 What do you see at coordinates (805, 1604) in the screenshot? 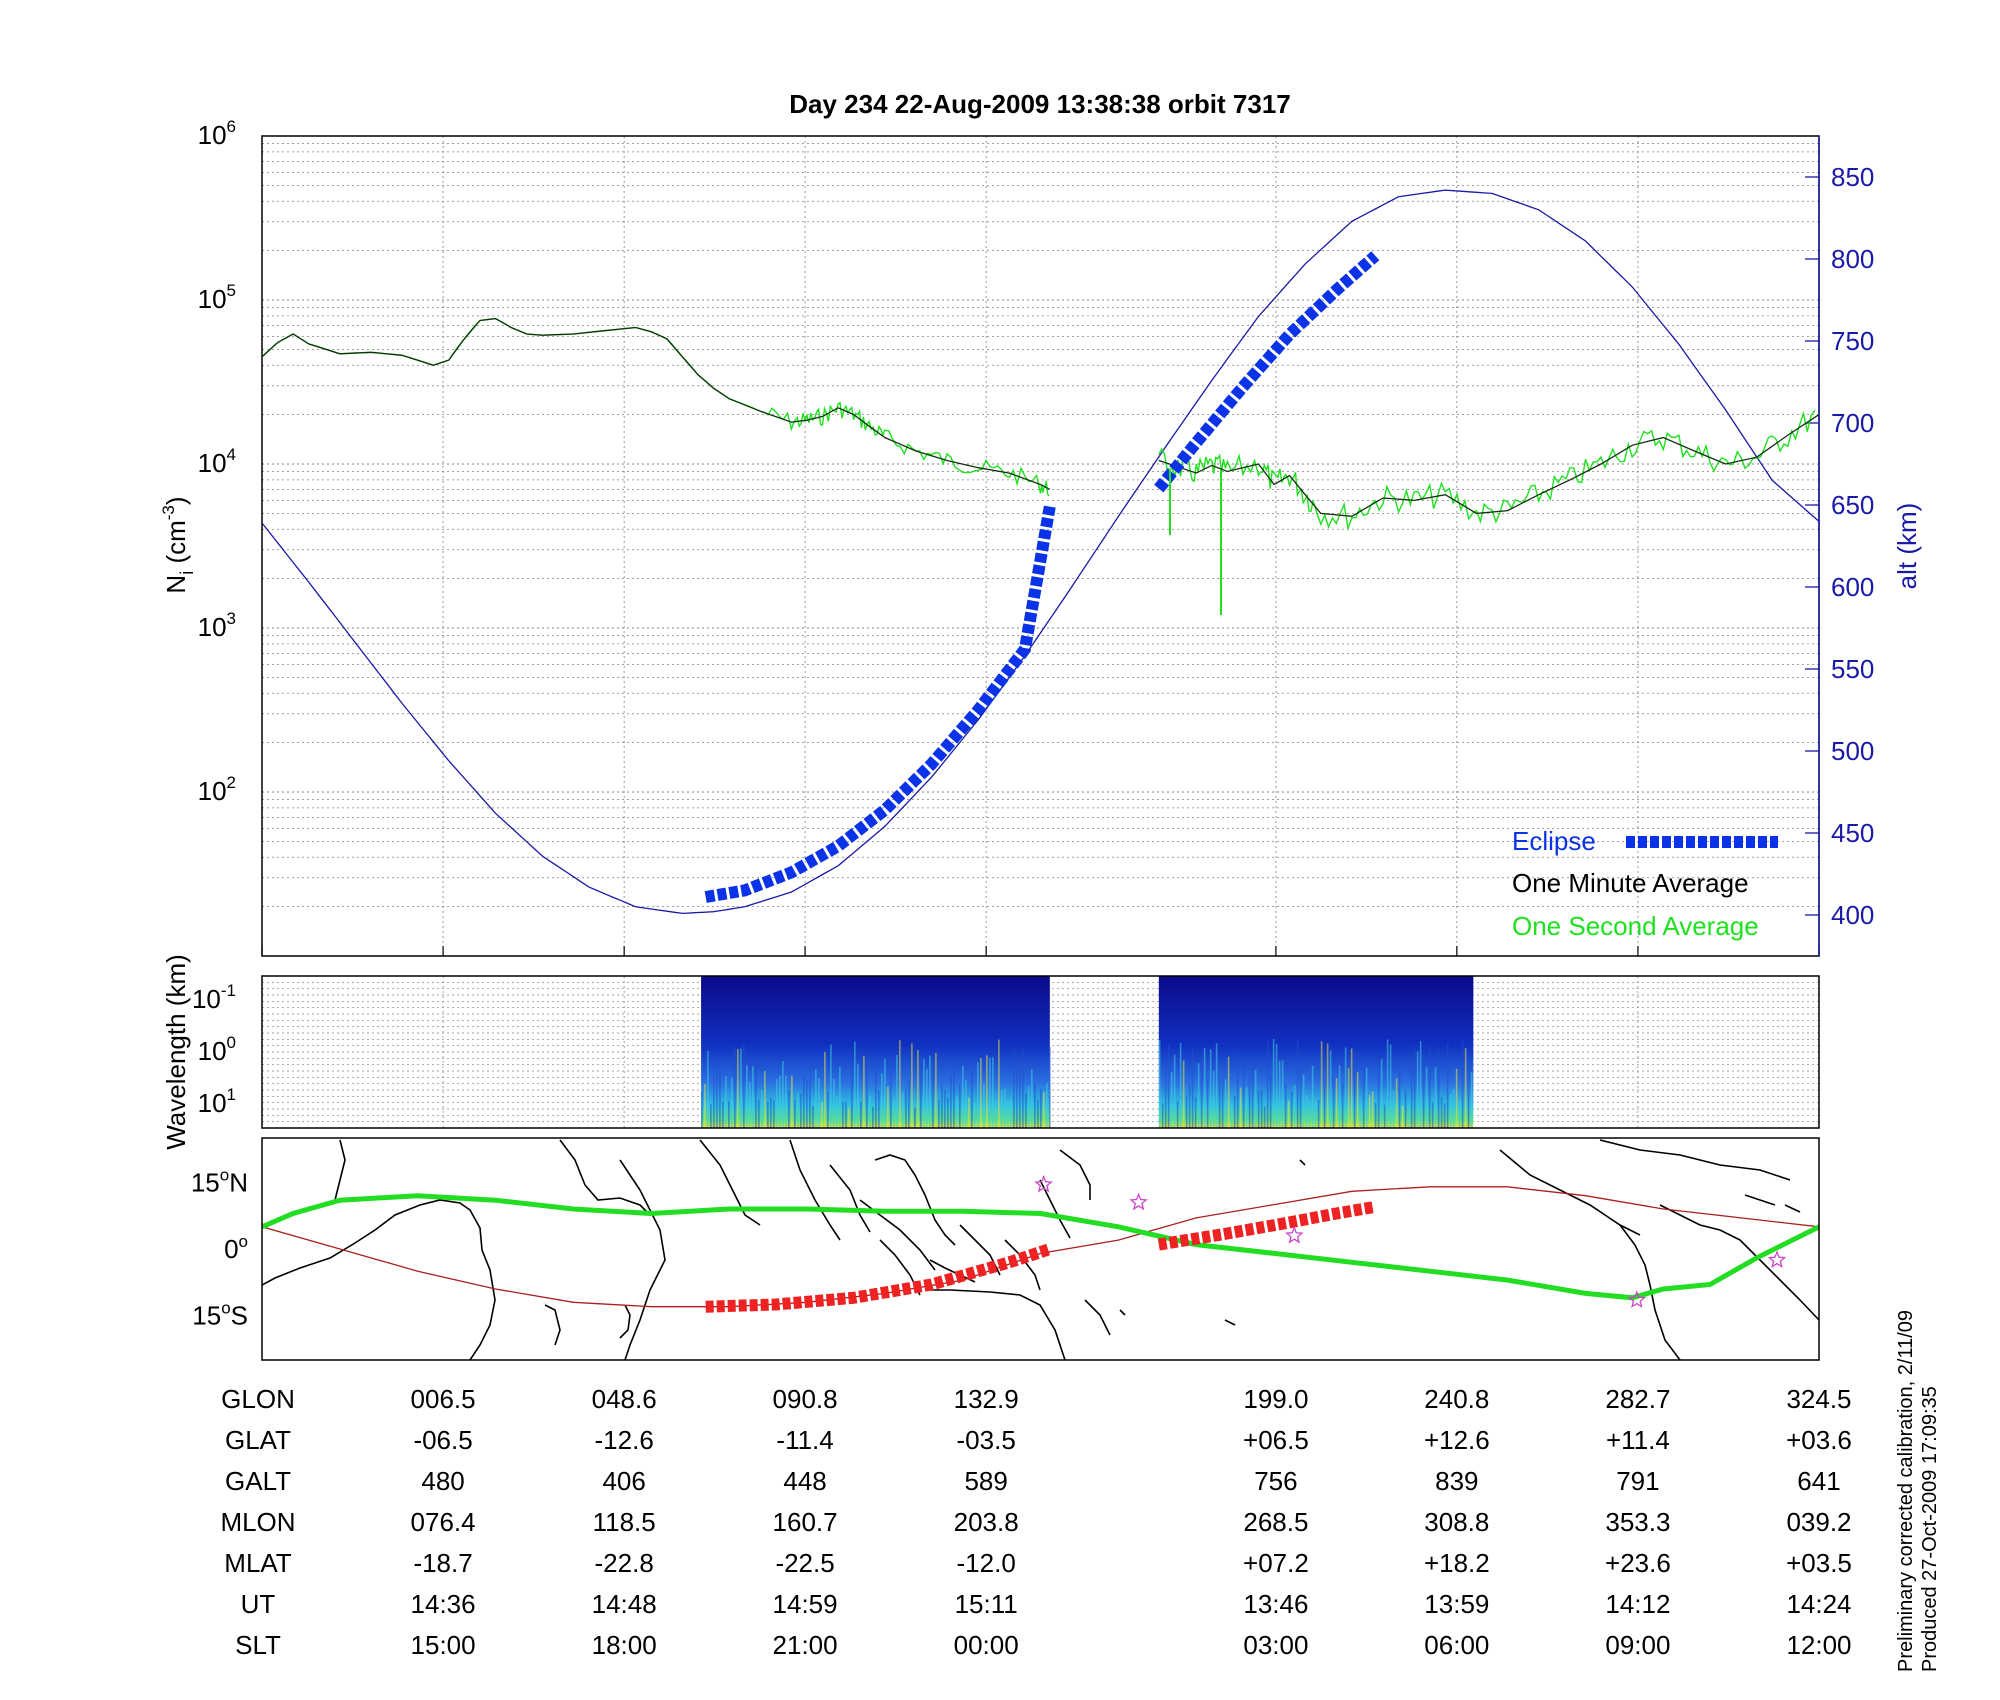
I see `table-cell: 14:59` at bounding box center [805, 1604].